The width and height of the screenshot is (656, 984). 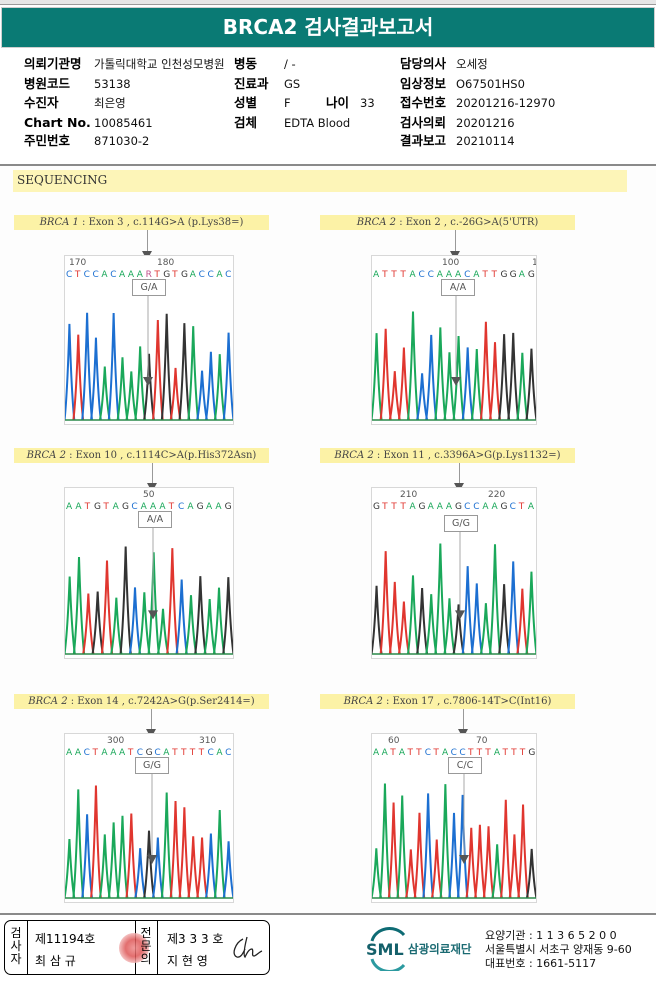 I want to click on info-receipt-no: 접수번호 20201216-12970, so click(x=478, y=102).